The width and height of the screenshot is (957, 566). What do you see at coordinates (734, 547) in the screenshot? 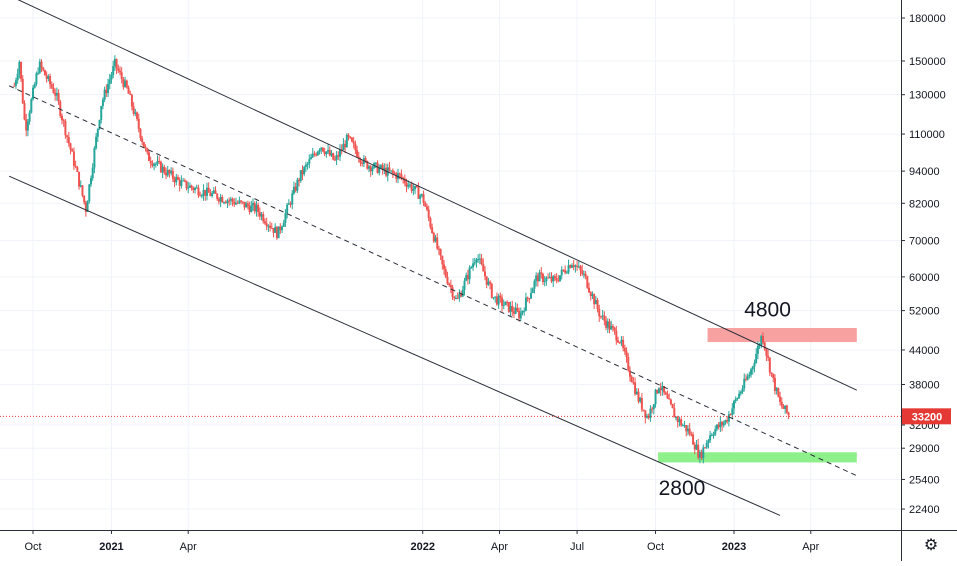
I see `x-tick-label: 2023` at bounding box center [734, 547].